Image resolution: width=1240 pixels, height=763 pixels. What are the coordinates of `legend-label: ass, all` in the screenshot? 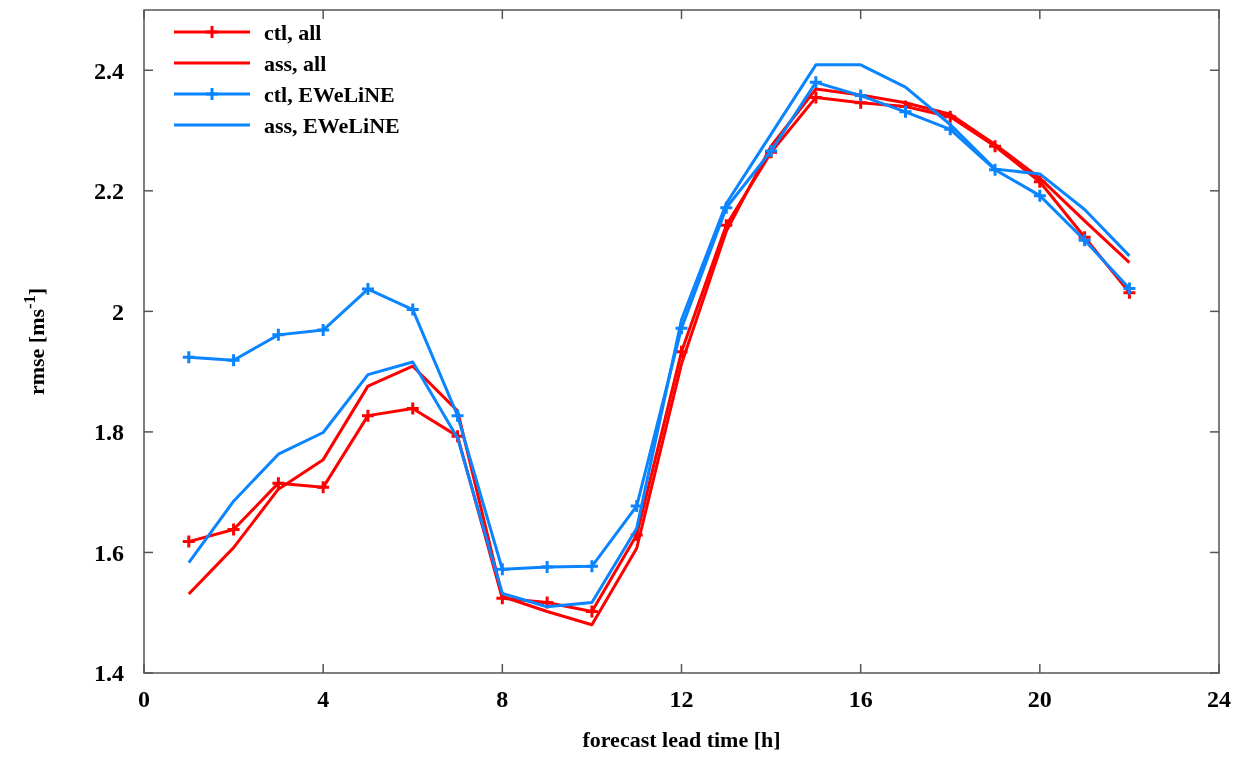 It's located at (295, 63).